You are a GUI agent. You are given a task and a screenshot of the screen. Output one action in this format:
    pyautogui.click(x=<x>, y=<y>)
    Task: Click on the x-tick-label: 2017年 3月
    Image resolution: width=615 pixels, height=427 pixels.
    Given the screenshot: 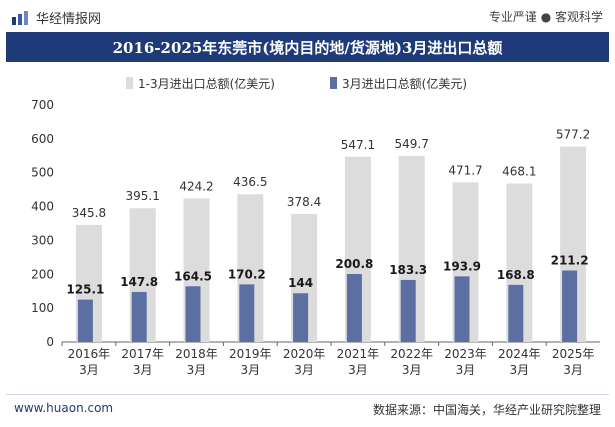 What is the action you would take?
    pyautogui.click(x=142, y=362)
    